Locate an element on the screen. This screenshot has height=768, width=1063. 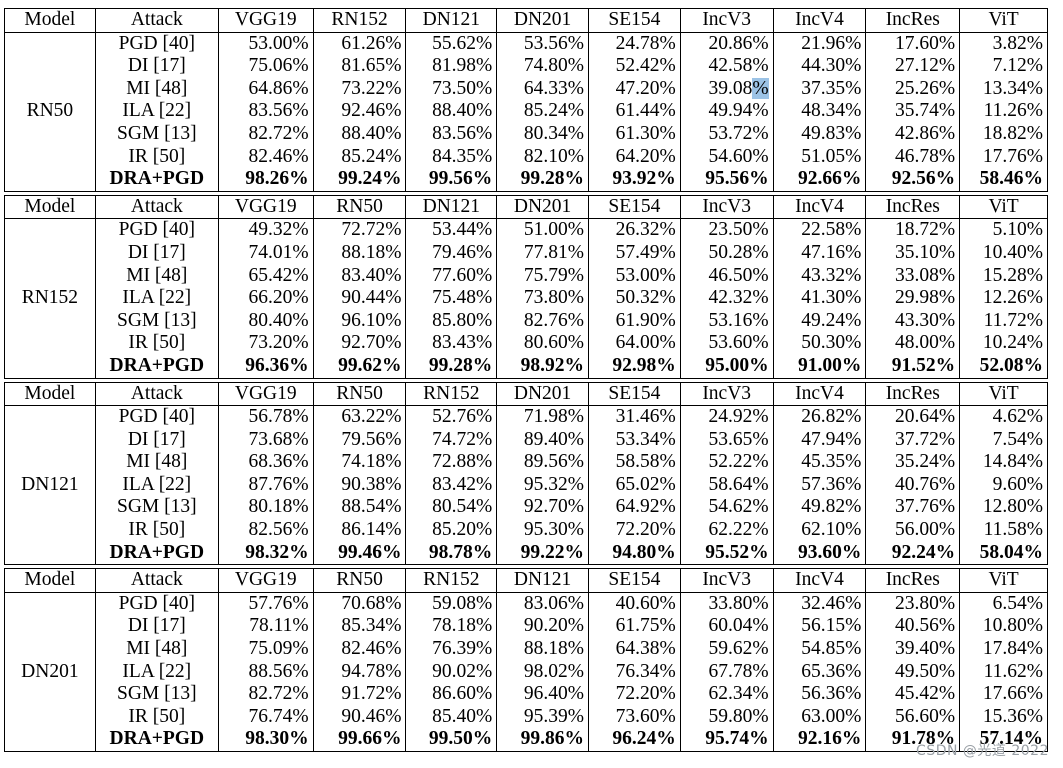
value-cell: 92.70% is located at coordinates (359, 343).